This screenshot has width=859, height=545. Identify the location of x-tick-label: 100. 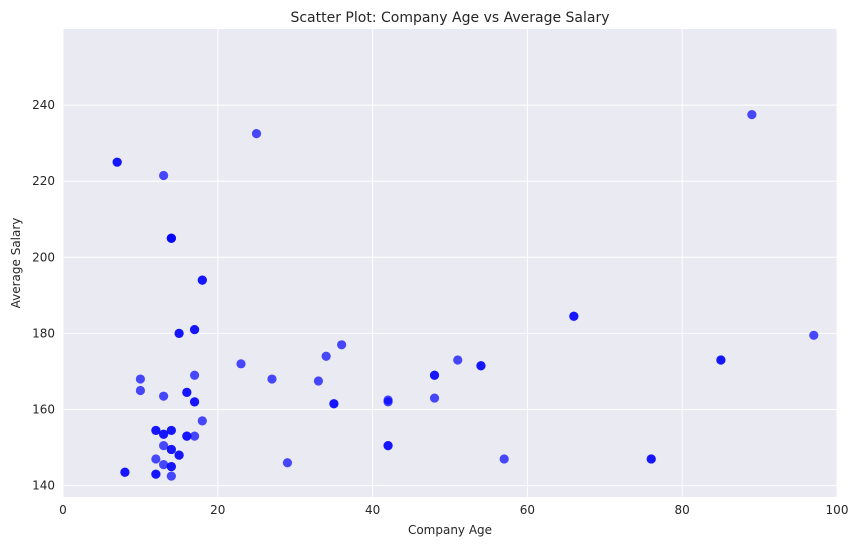
(837, 510).